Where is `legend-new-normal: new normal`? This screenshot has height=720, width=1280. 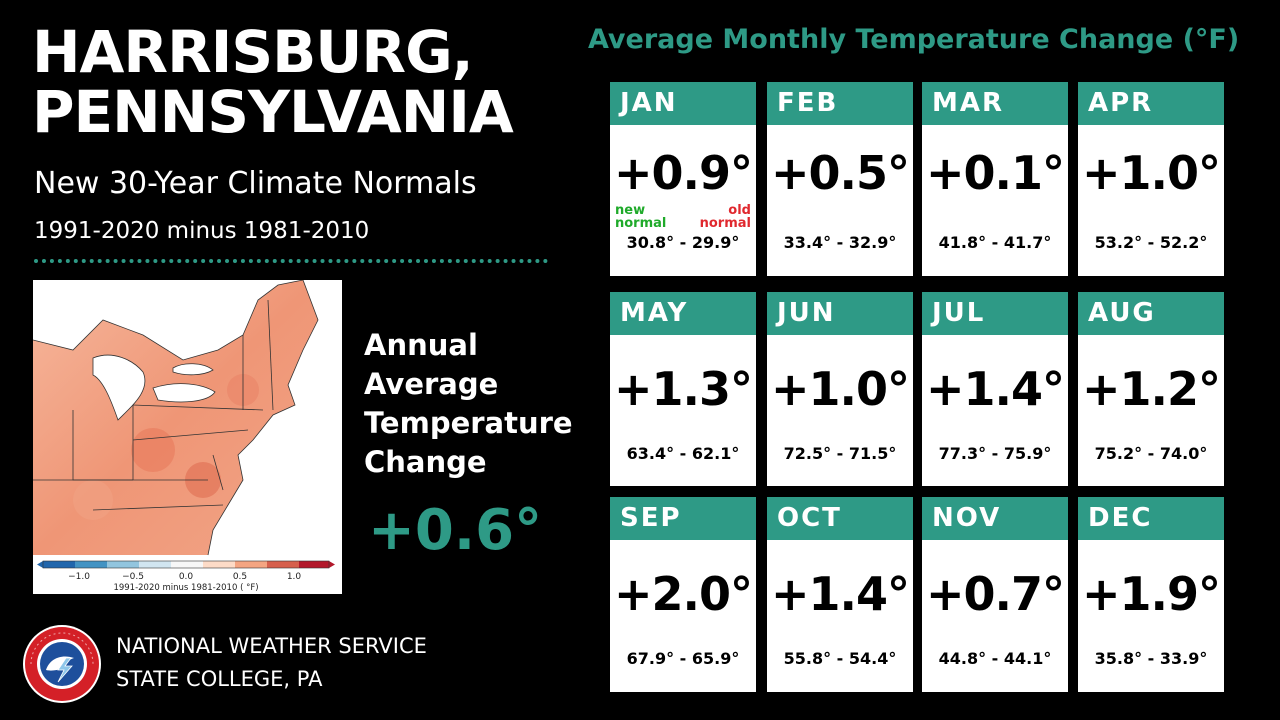 legend-new-normal: new normal is located at coordinates (640, 217).